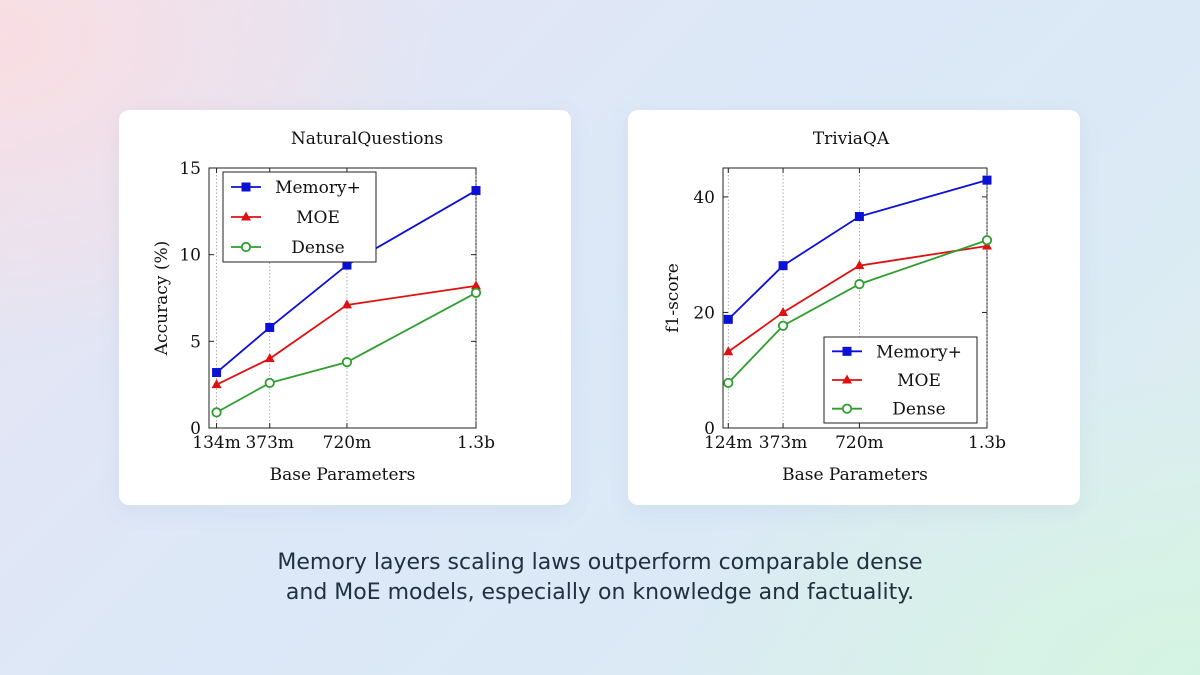 This screenshot has height=675, width=1200. I want to click on y-tick-label: 15, so click(190, 169).